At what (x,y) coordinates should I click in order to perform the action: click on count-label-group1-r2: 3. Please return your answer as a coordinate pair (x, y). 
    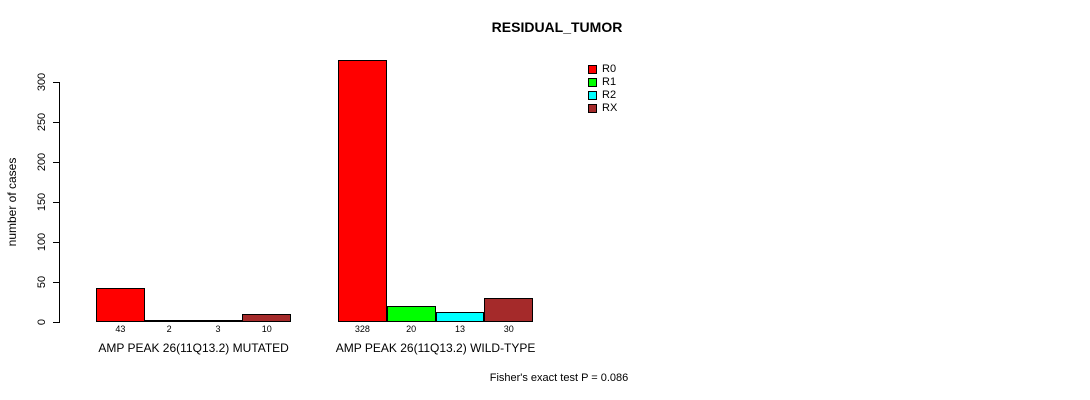
    Looking at the image, I should click on (218, 329).